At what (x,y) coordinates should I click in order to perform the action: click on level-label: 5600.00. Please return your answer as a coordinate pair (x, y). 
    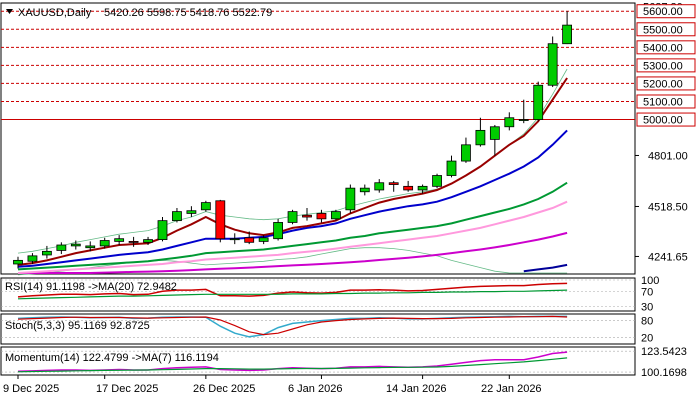
    Looking at the image, I should click on (663, 12).